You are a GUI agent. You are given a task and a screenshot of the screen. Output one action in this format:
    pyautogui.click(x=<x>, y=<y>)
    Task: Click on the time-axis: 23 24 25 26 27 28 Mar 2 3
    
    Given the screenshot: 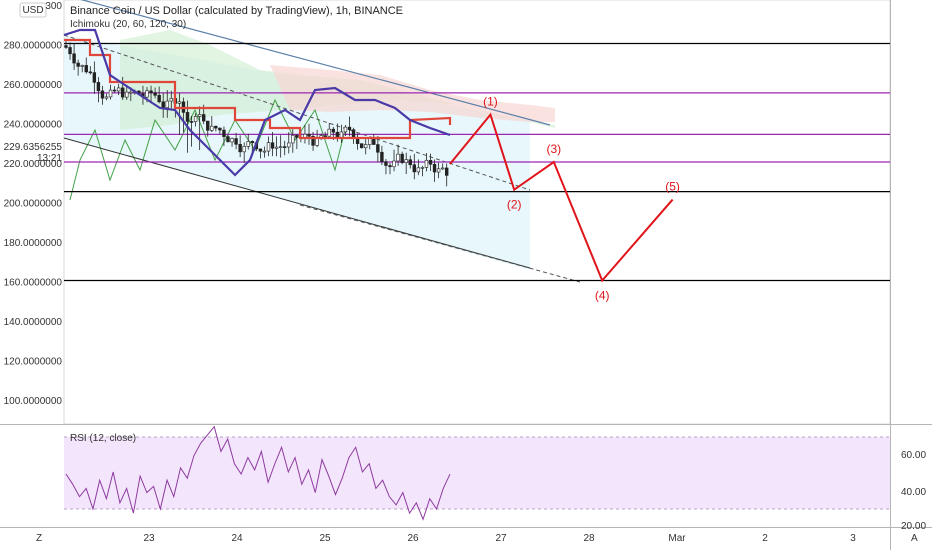 What is the action you would take?
    pyautogui.click(x=499, y=538)
    